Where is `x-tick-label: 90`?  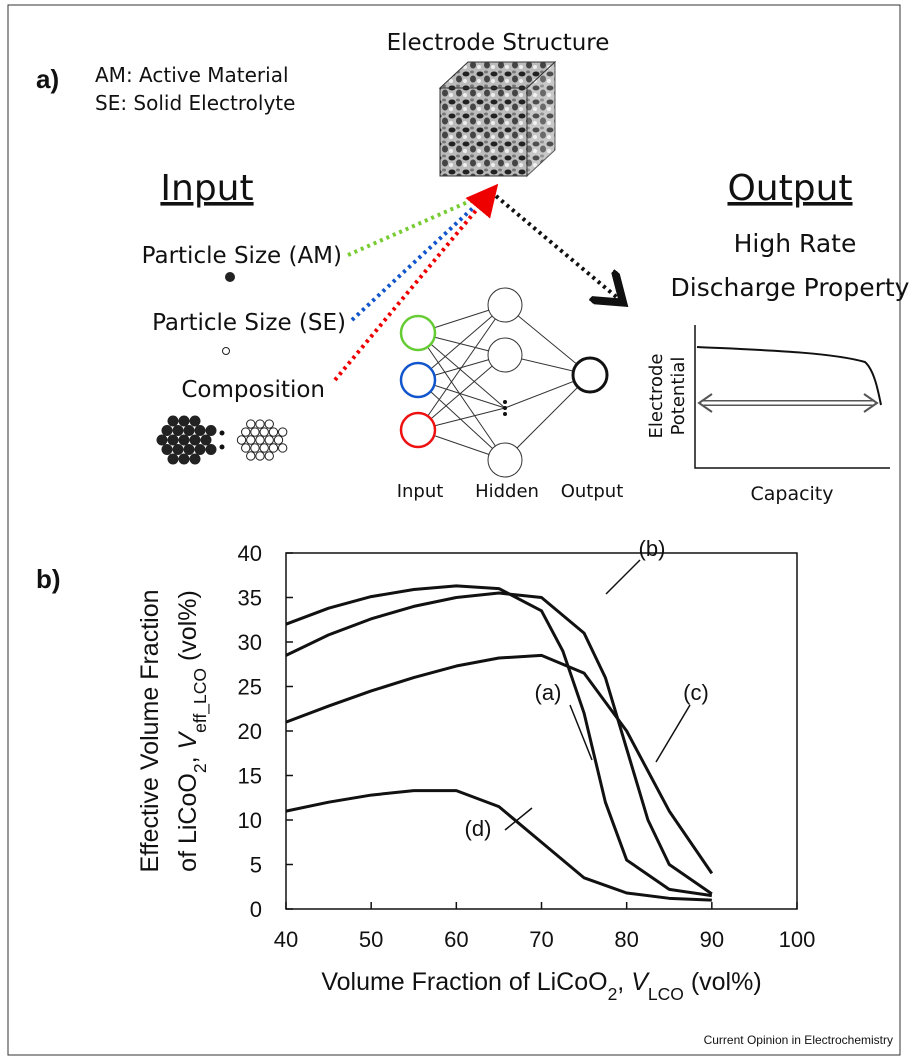
x-tick-label: 90 is located at coordinates (712, 939).